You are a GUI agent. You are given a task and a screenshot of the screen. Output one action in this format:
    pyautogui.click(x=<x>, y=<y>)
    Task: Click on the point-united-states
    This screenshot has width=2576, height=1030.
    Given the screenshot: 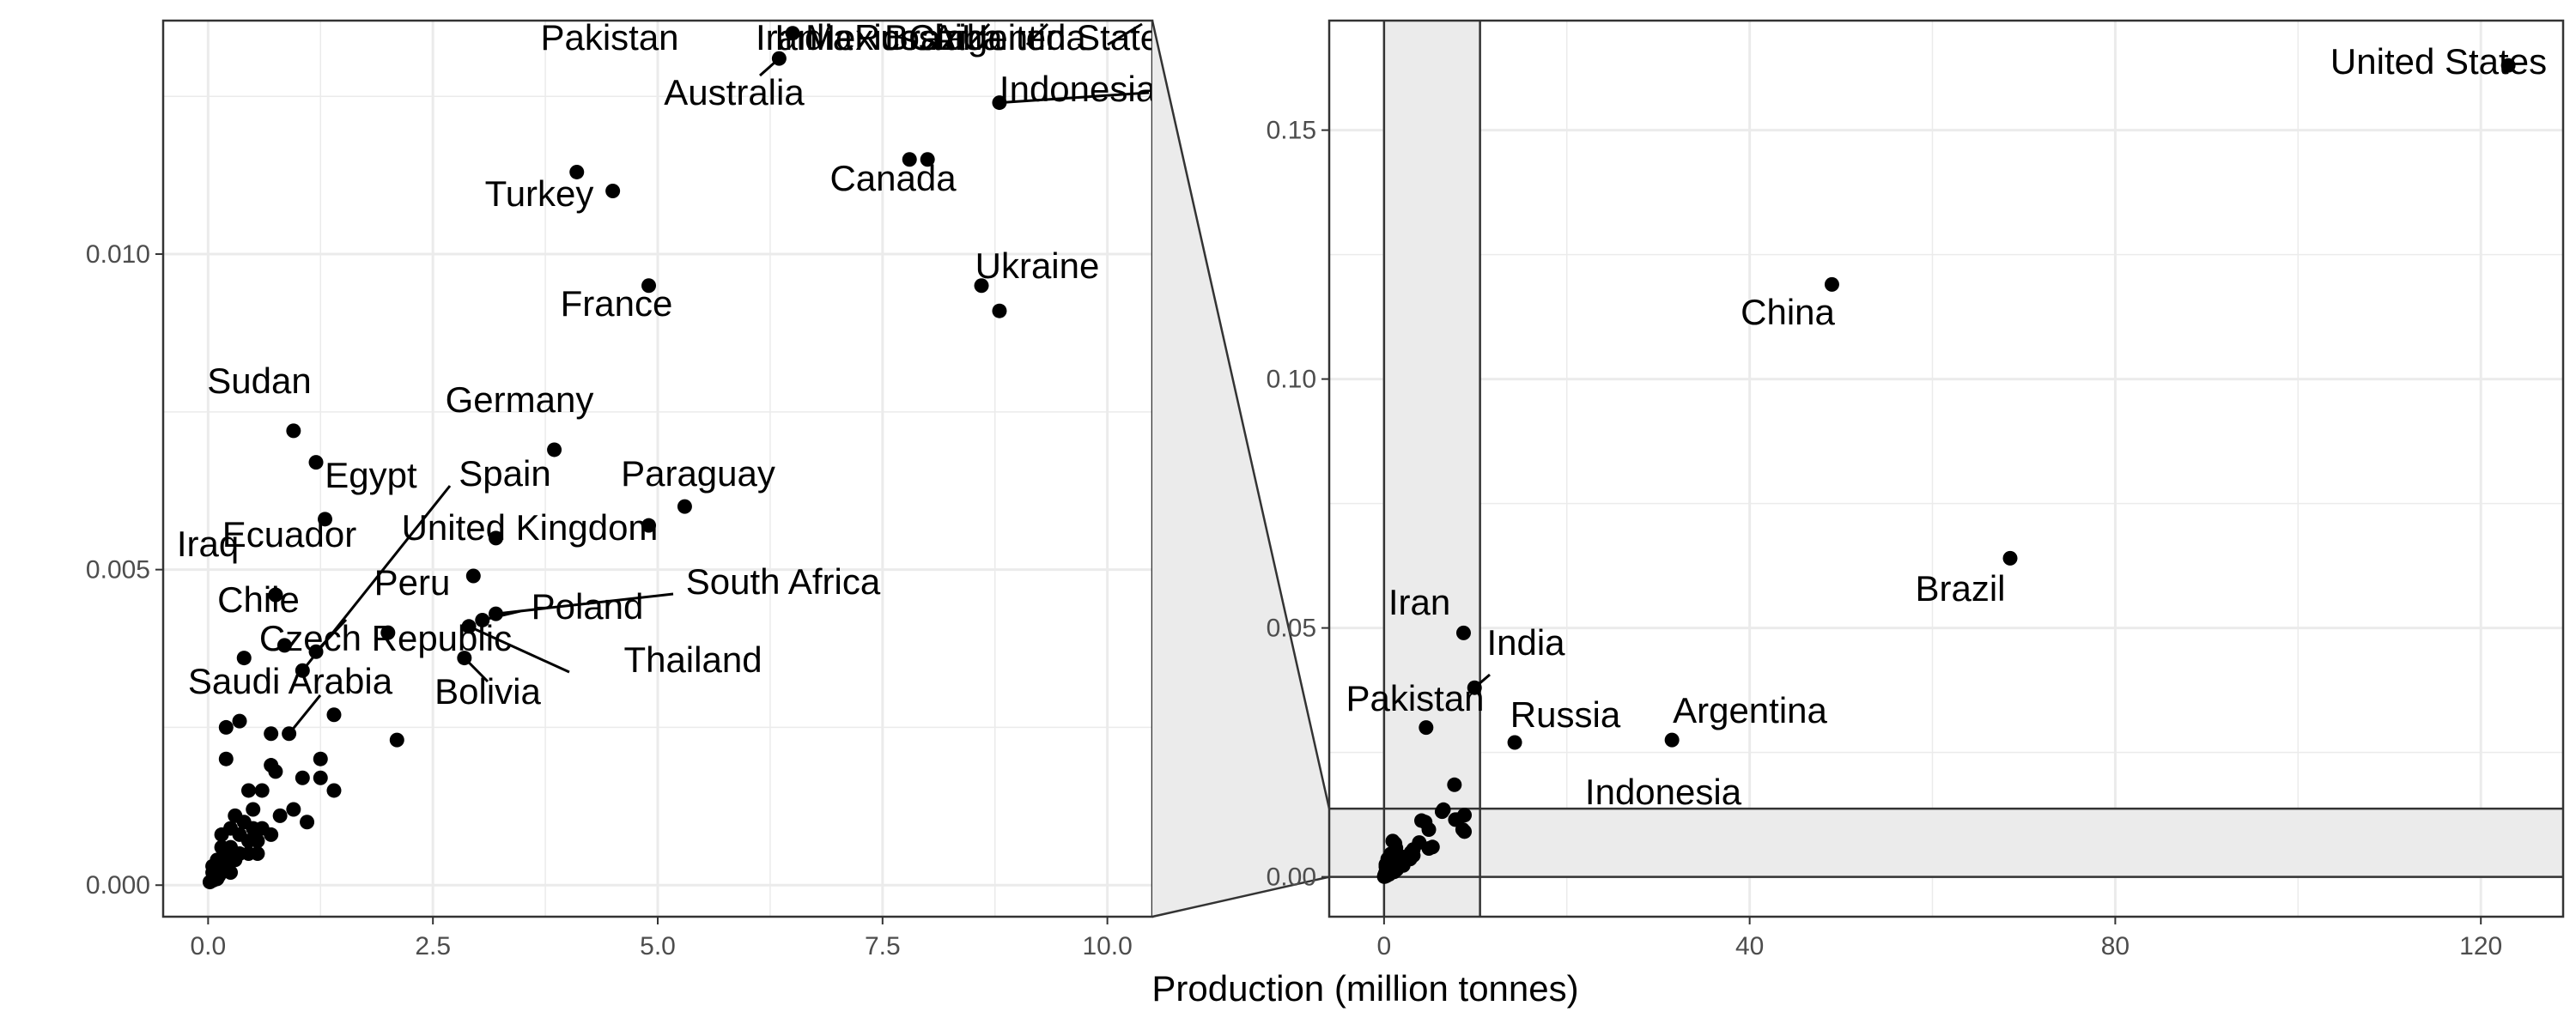 What is the action you would take?
    pyautogui.click(x=2508, y=65)
    